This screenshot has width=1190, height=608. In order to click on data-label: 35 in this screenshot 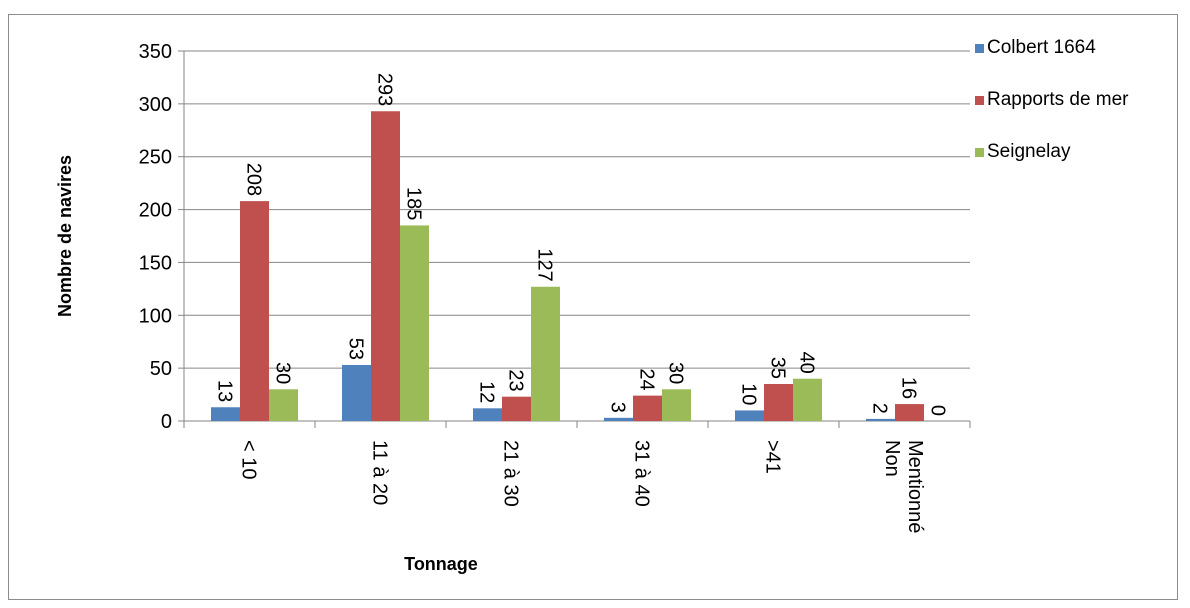, I will do `click(778, 368)`.